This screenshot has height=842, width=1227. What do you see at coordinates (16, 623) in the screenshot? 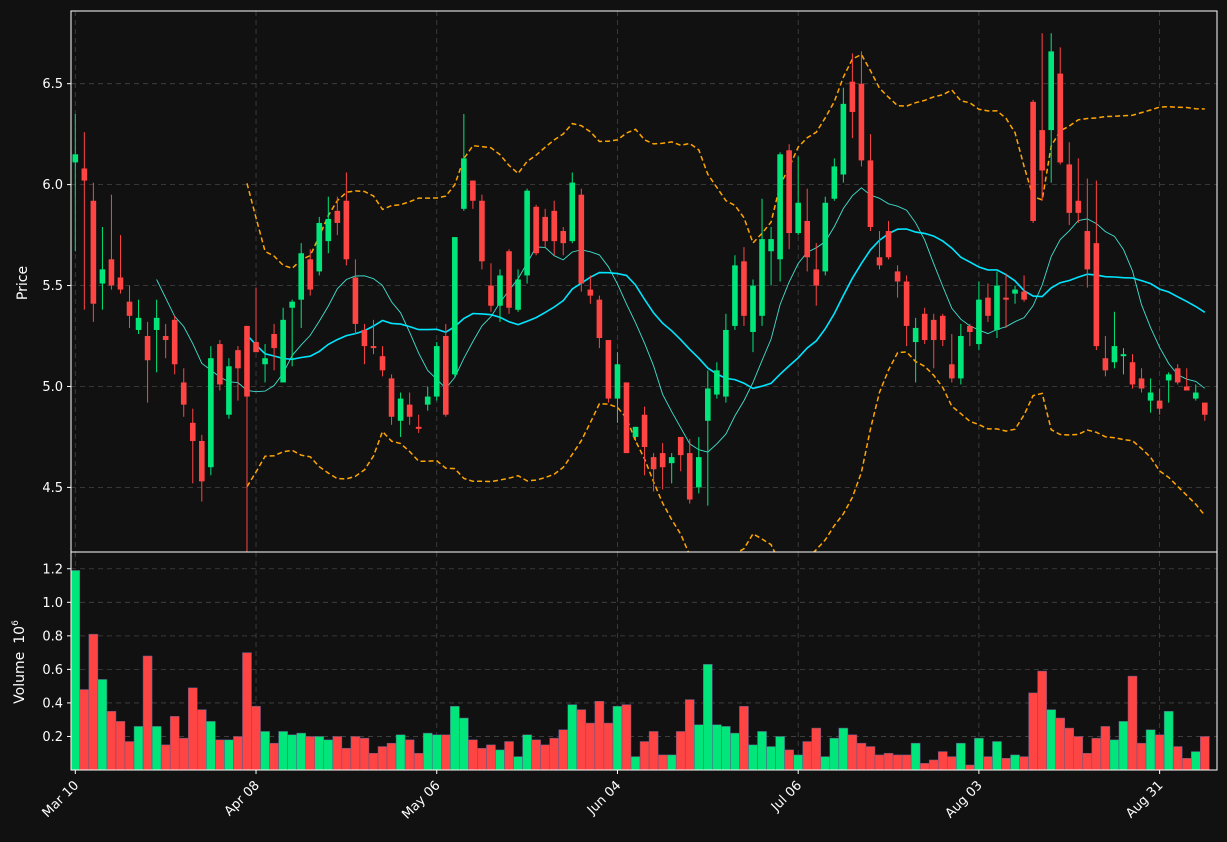
I see `volume-multiplier-exponent: 6` at bounding box center [16, 623].